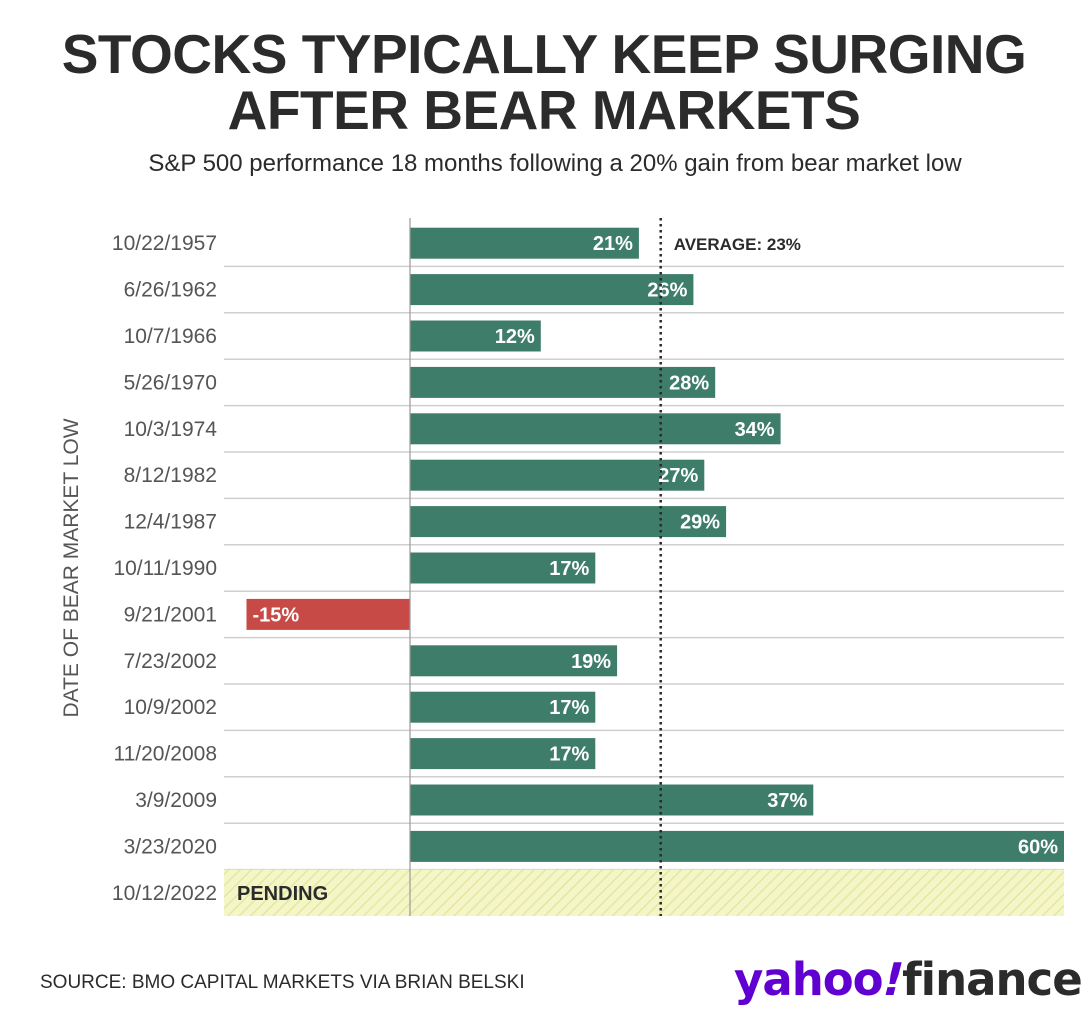 The image size is (1088, 1012). Describe the element at coordinates (170, 707) in the screenshot. I see `category-label: 10/9/2002` at that location.